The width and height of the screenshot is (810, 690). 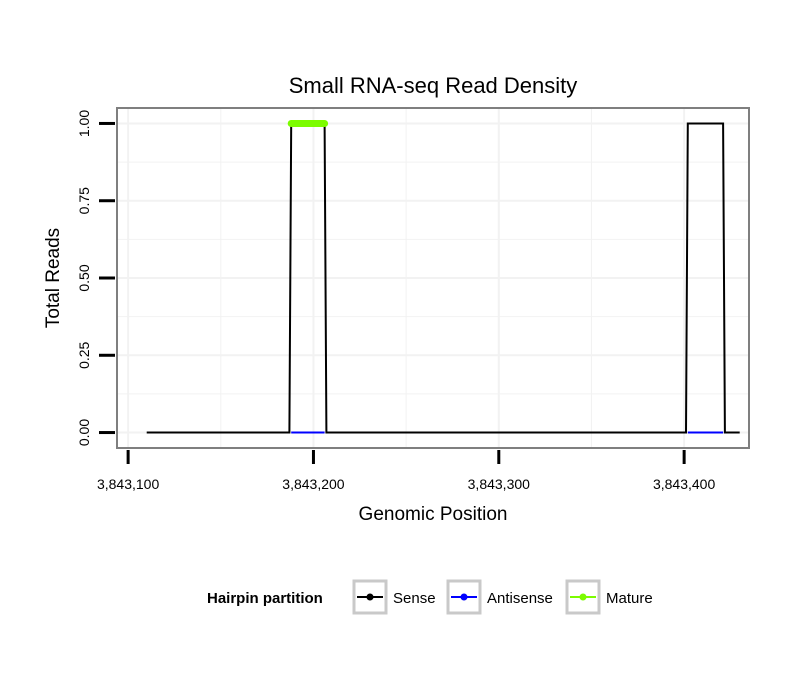 I want to click on y-axis-title: Total Reads, so click(x=53, y=278).